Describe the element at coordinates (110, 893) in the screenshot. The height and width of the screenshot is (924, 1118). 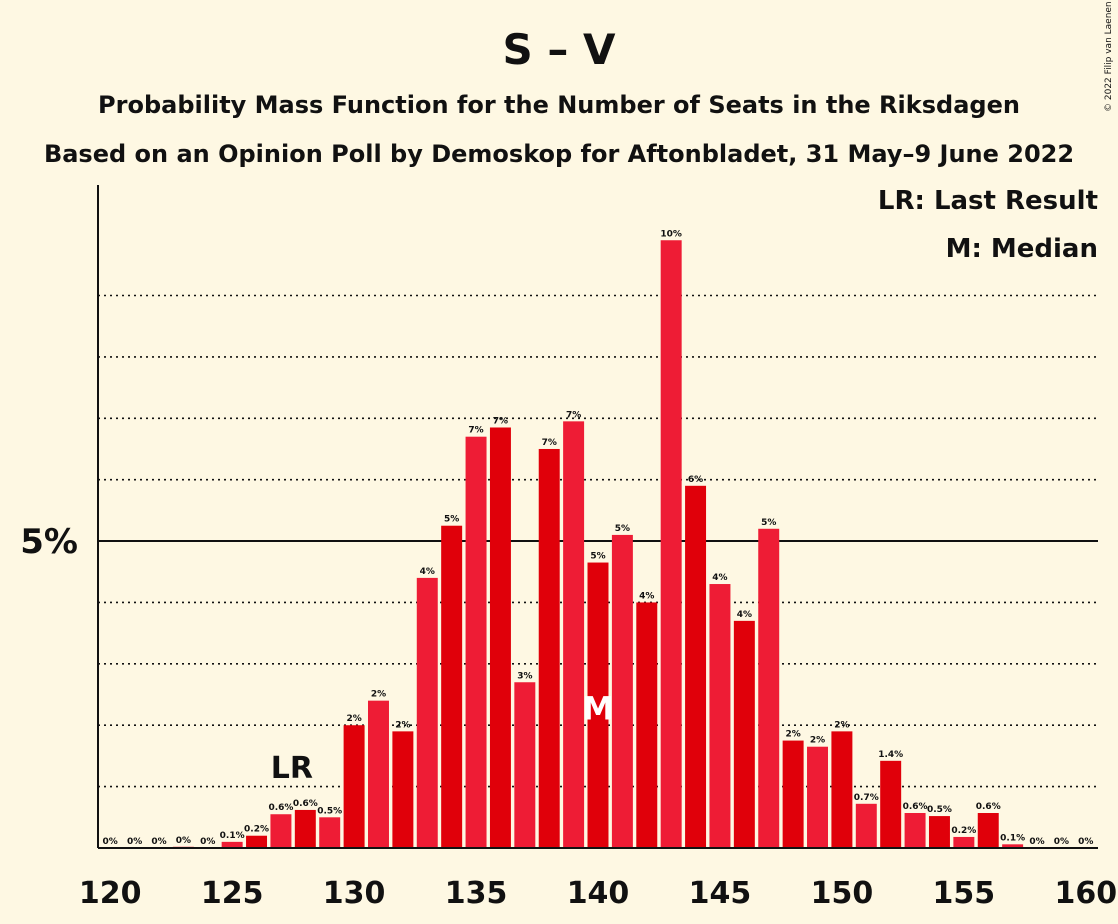
I see `x-tick-label: 120` at that location.